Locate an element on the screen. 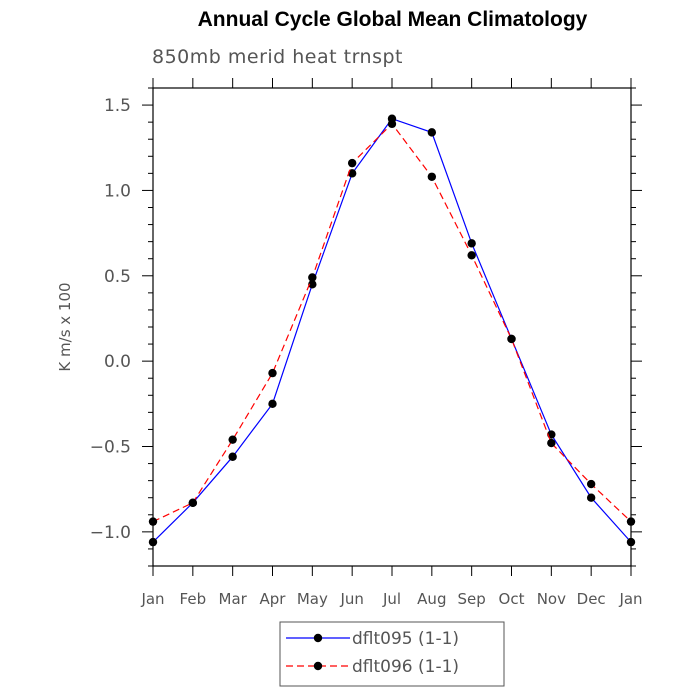 This screenshot has height=700, width=700. x-tick-label: Aug is located at coordinates (431, 599).